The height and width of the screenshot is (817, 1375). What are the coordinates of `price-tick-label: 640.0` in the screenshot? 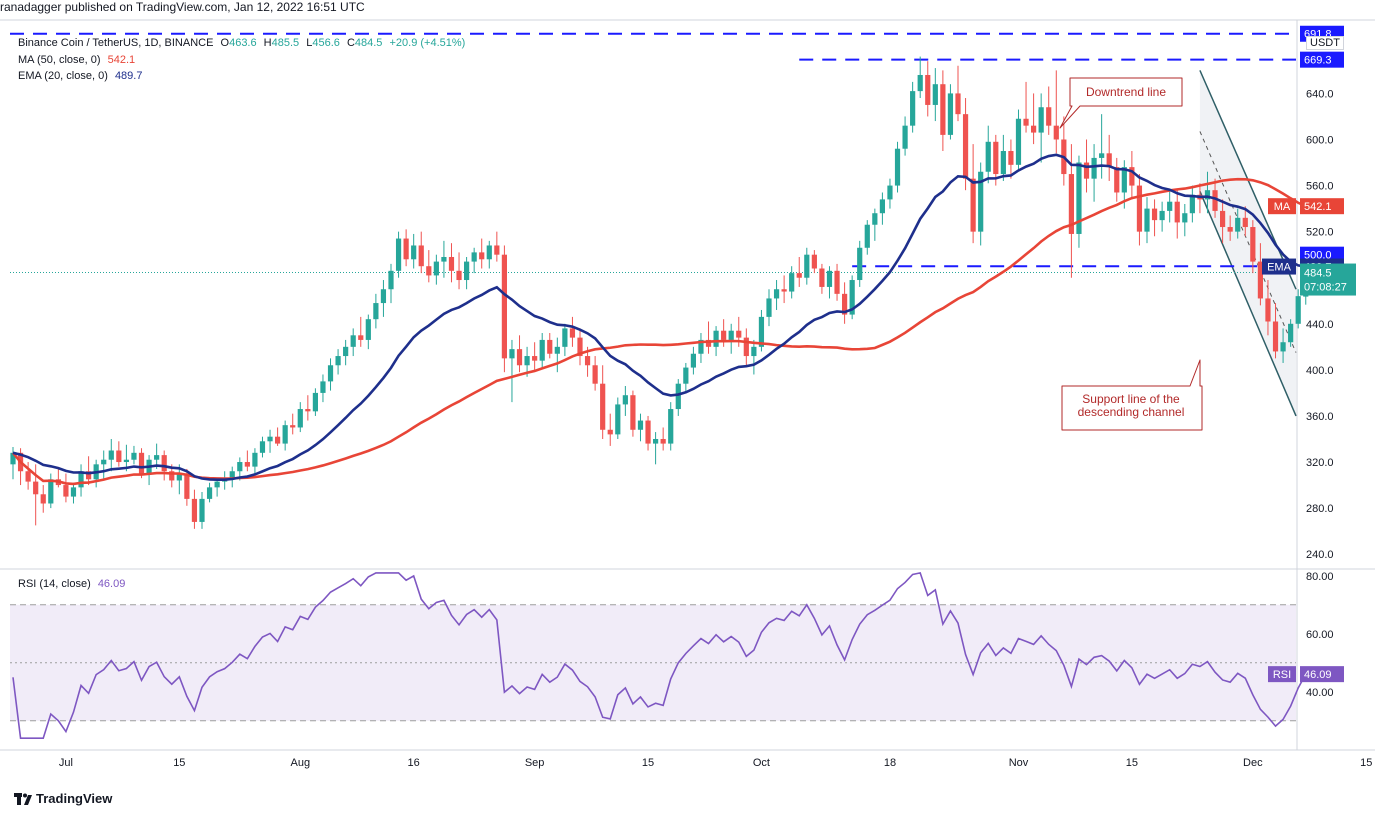 It's located at (1320, 94).